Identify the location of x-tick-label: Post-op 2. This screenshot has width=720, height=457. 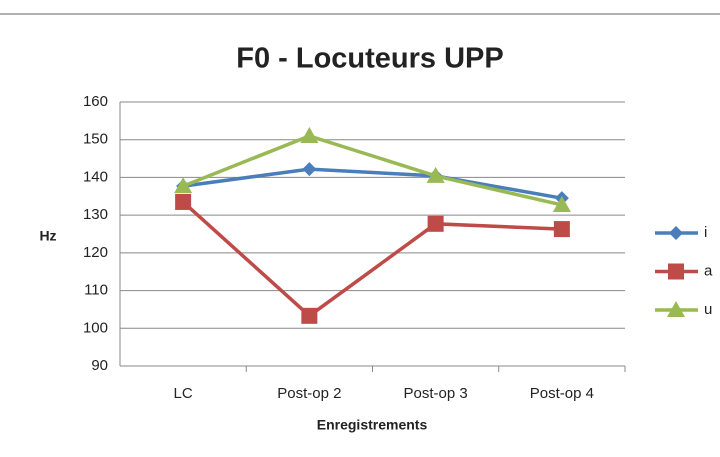
(309, 393).